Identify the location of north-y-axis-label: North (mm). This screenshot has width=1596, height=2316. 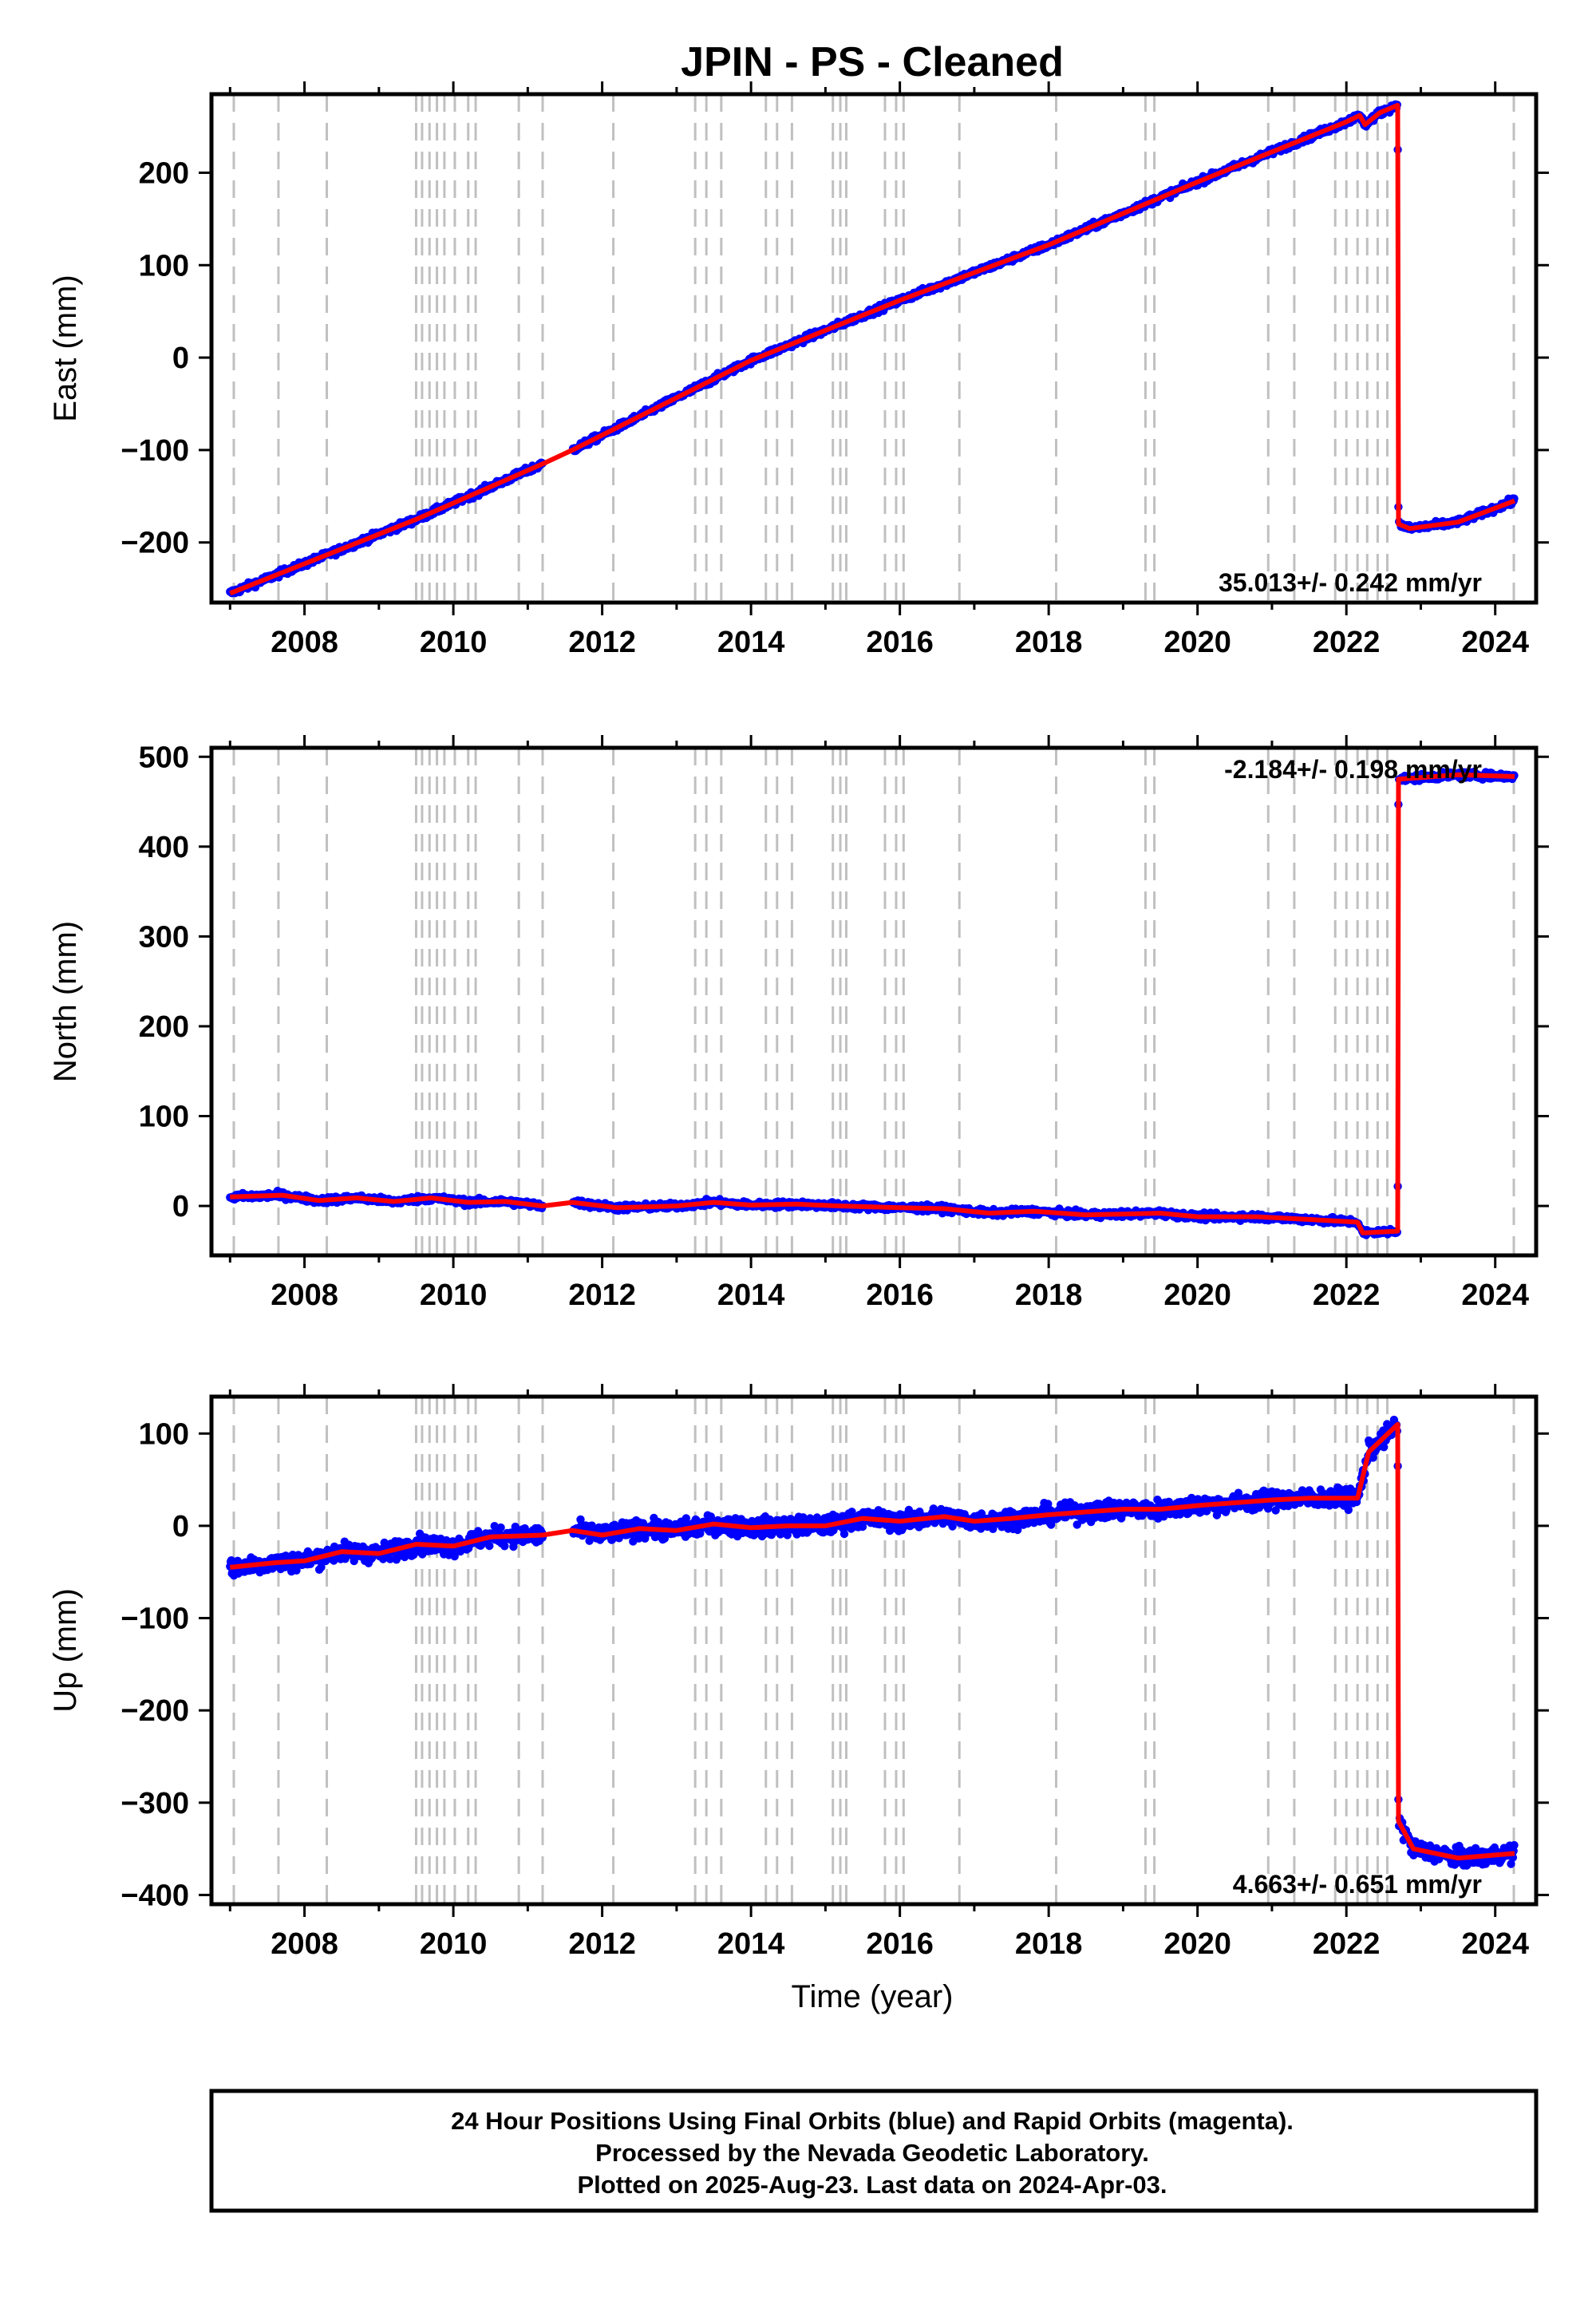
(65, 1001).